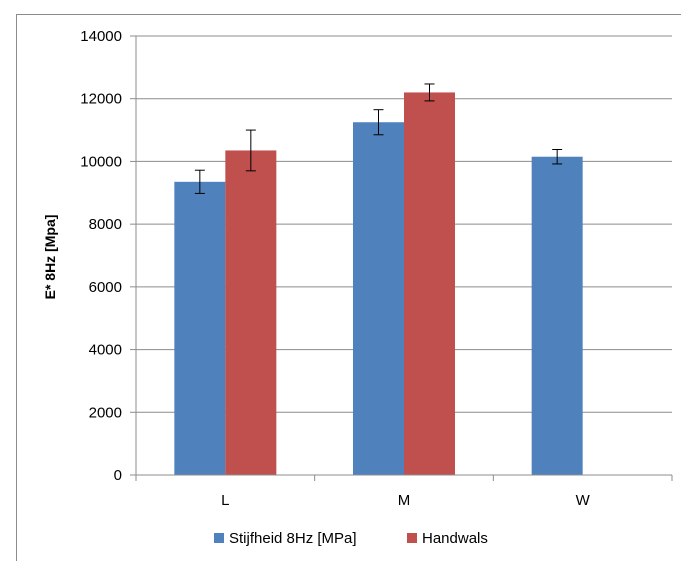  I want to click on x-tick-label: M, so click(404, 500).